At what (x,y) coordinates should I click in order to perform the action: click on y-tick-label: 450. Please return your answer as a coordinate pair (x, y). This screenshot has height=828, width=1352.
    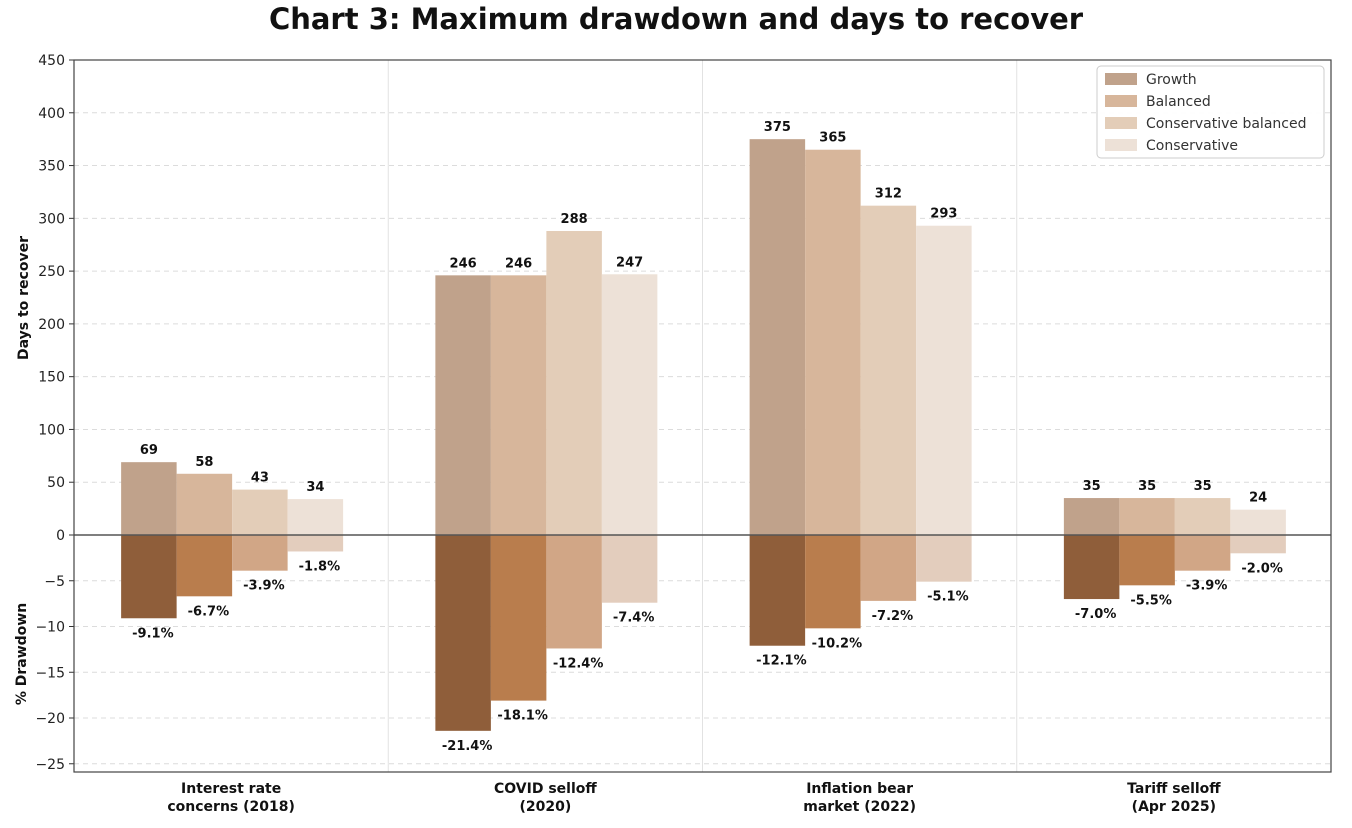
    Looking at the image, I should click on (51, 61).